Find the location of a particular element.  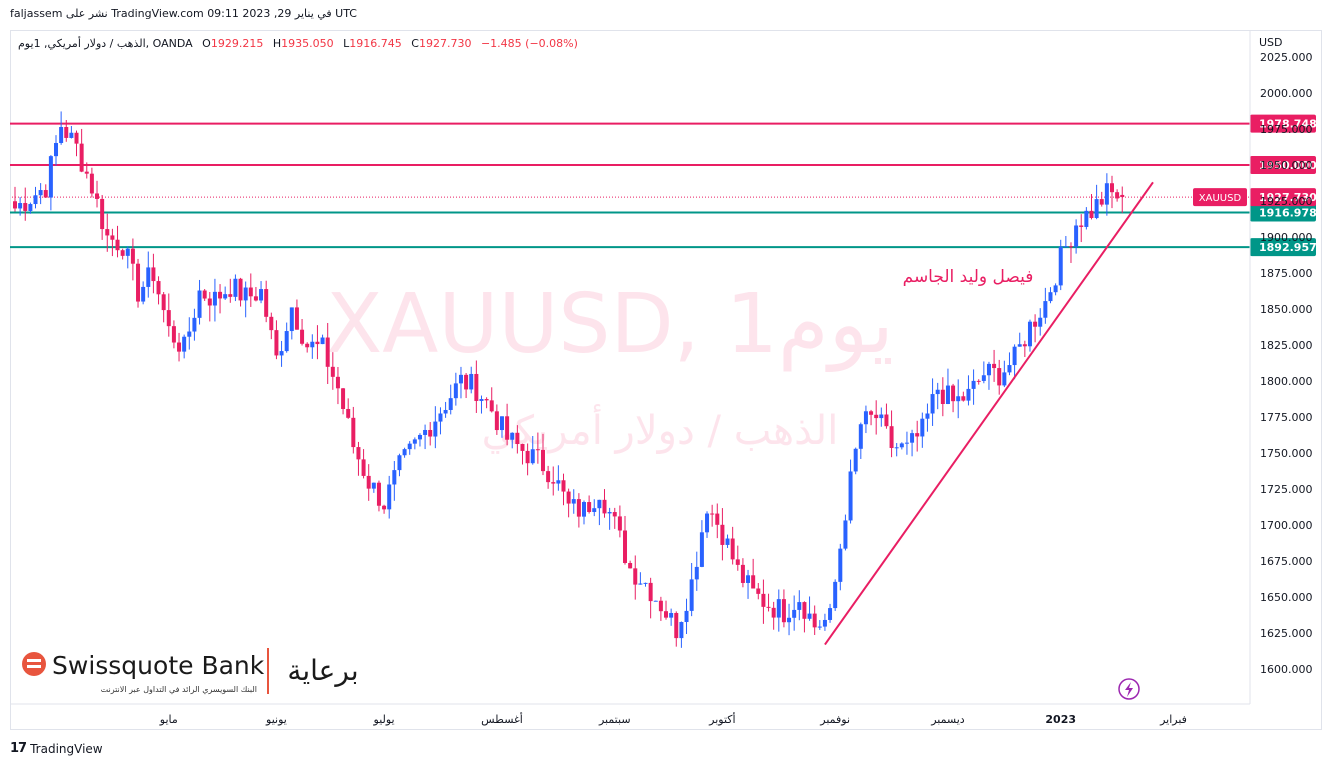

watermark: XAUUSD, 1يوم الذهب / دولار أمريكي is located at coordinates (610, 365).